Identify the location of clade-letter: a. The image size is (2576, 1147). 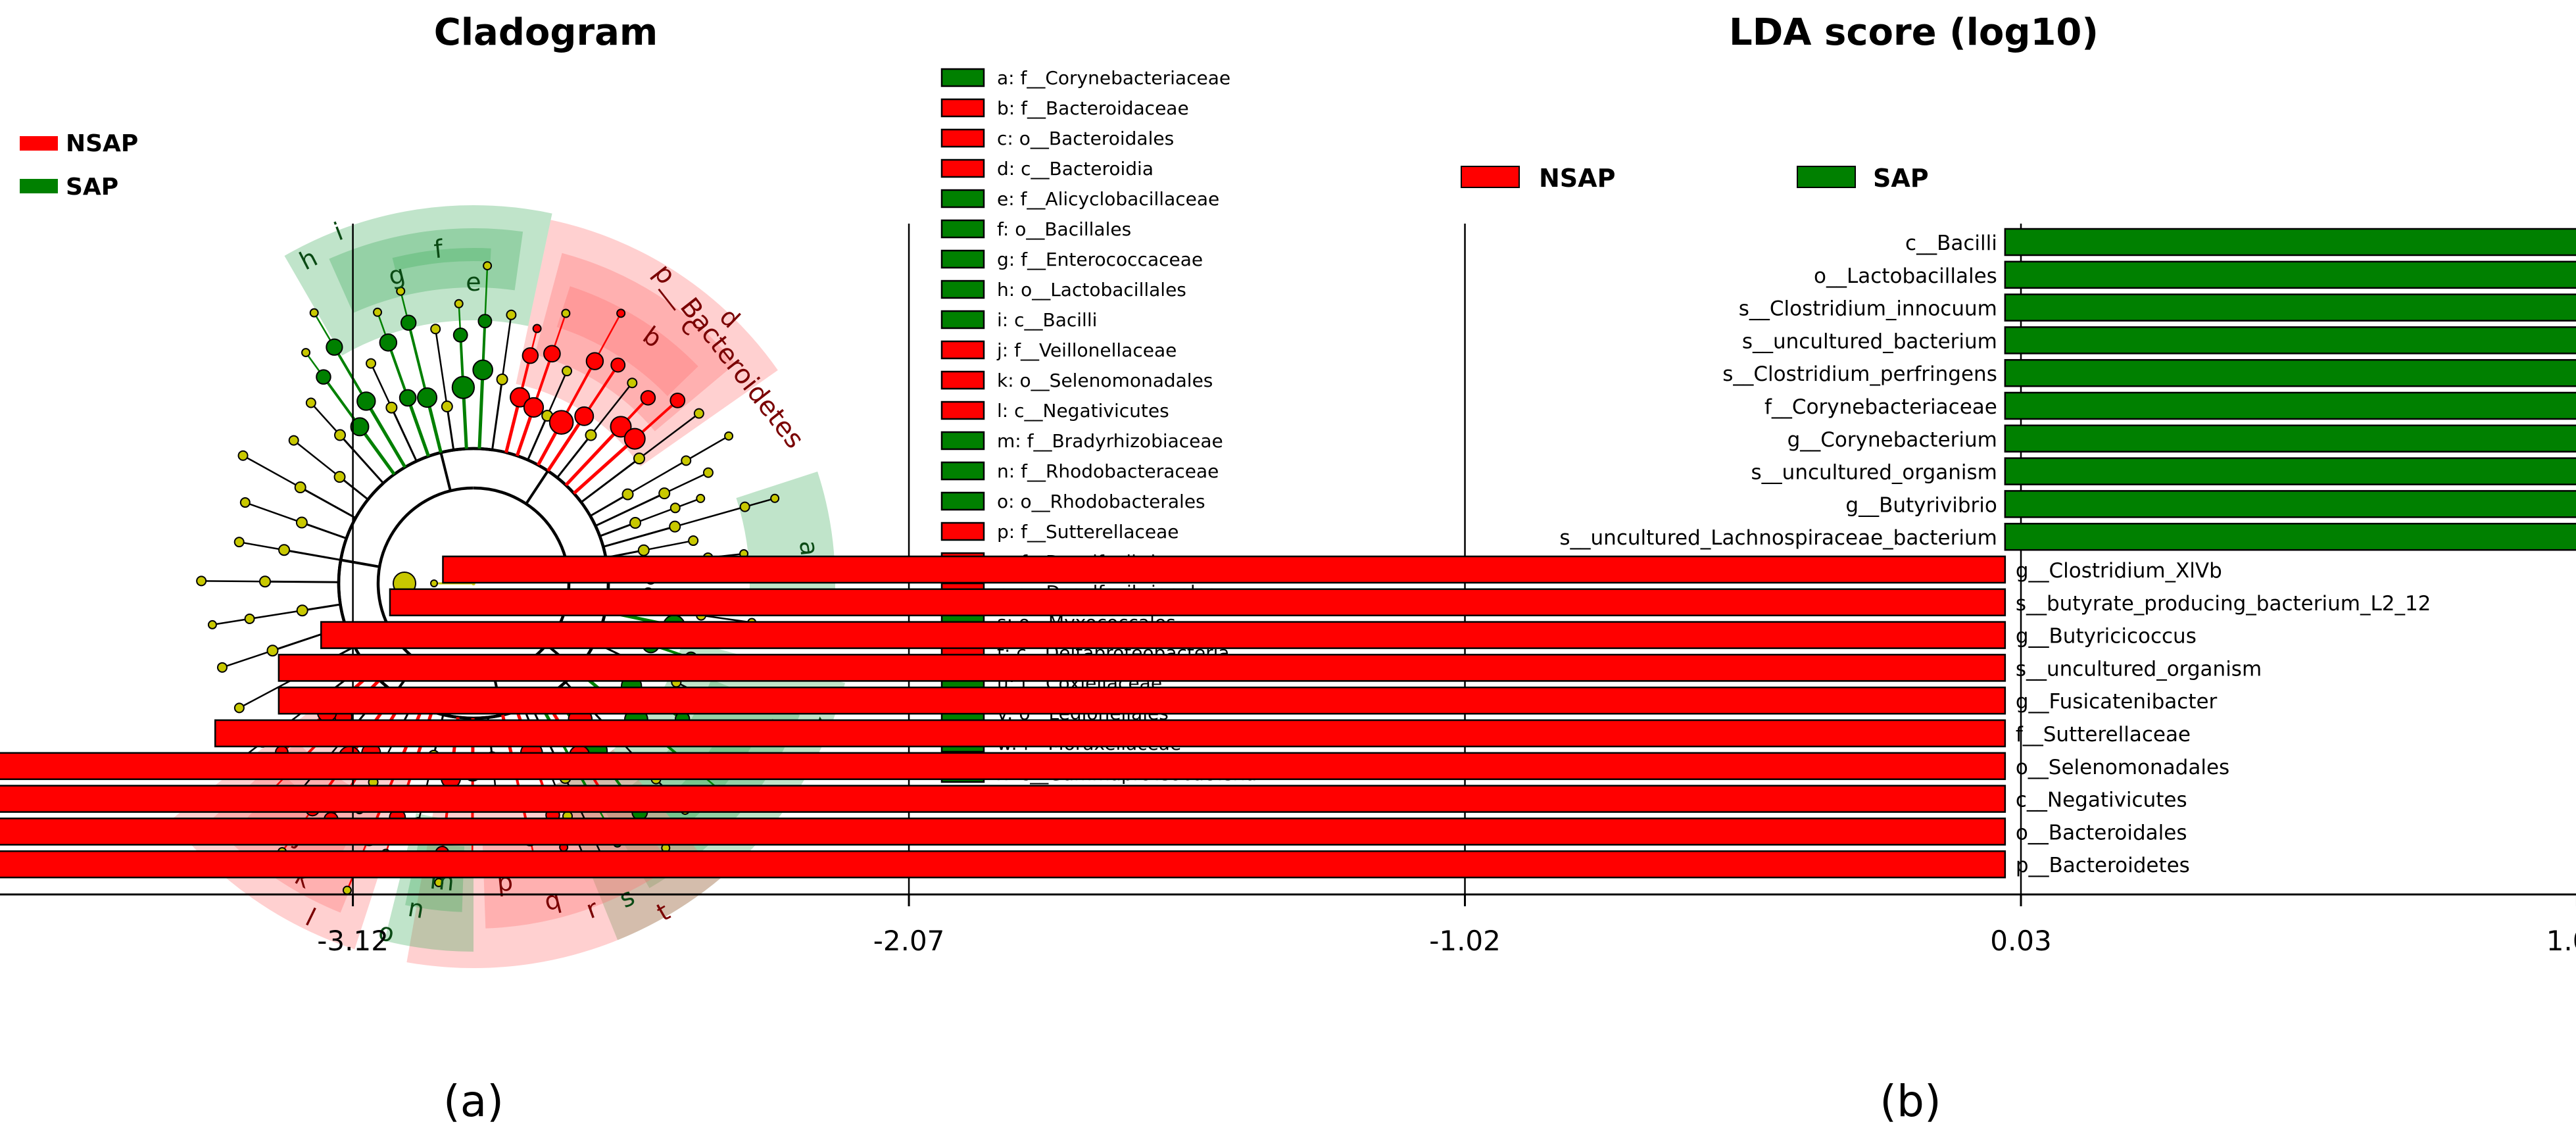
(809, 548).